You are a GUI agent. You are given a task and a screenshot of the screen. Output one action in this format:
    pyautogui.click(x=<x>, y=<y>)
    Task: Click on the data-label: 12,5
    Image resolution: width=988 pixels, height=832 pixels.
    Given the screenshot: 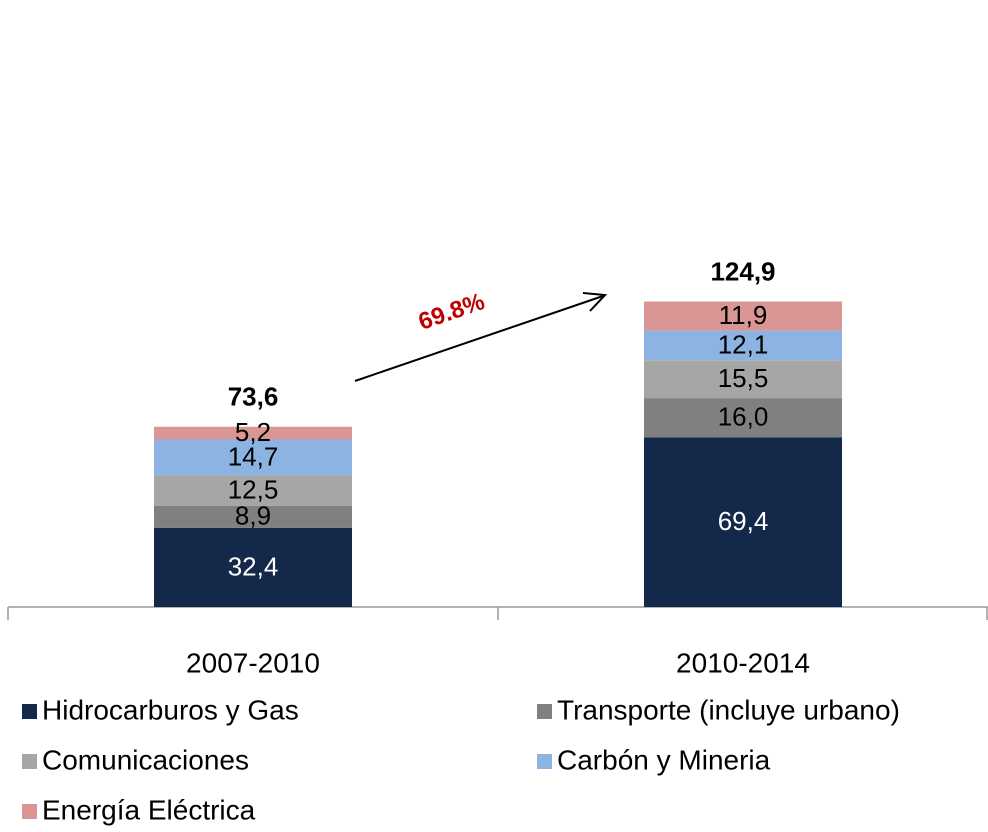 What is the action you would take?
    pyautogui.click(x=253, y=490)
    